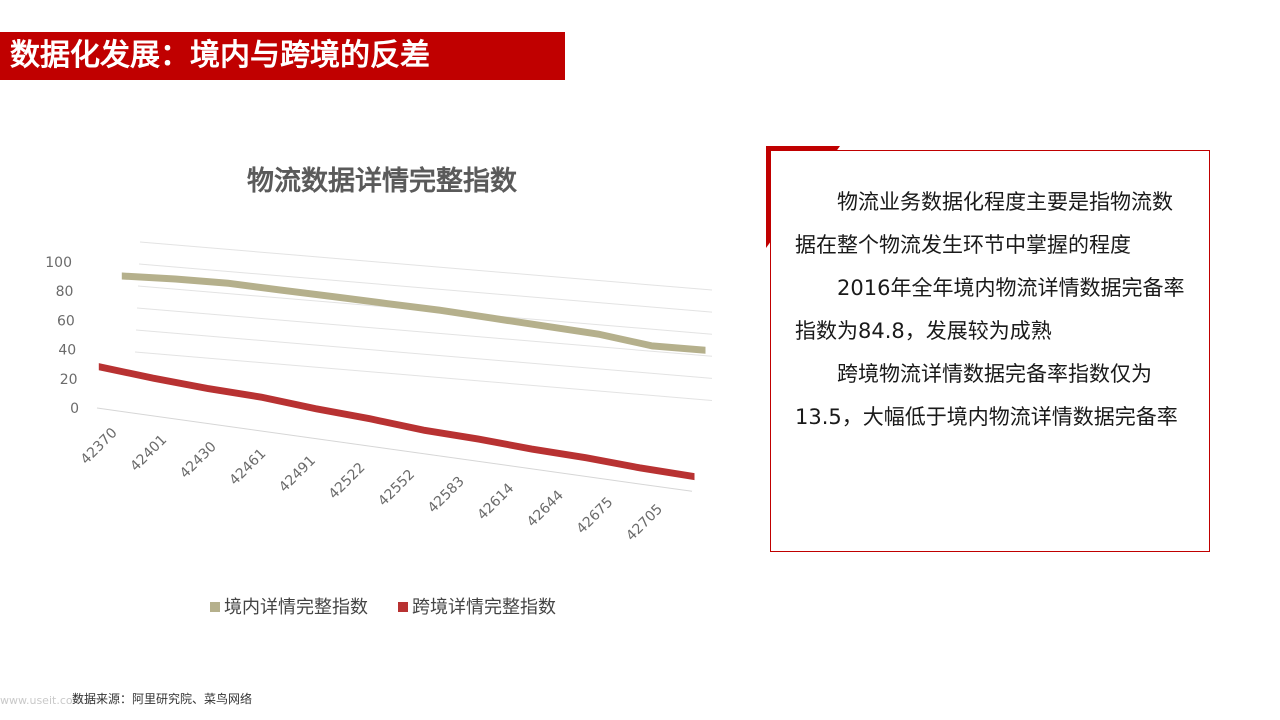 The width and height of the screenshot is (1280, 720). What do you see at coordinates (382, 181) in the screenshot?
I see `chart-title: 物流数据详情完整指数` at bounding box center [382, 181].